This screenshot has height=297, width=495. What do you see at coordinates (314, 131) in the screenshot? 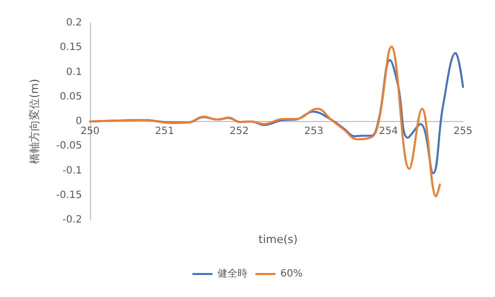
I see `x-tick-label: 253` at bounding box center [314, 131].